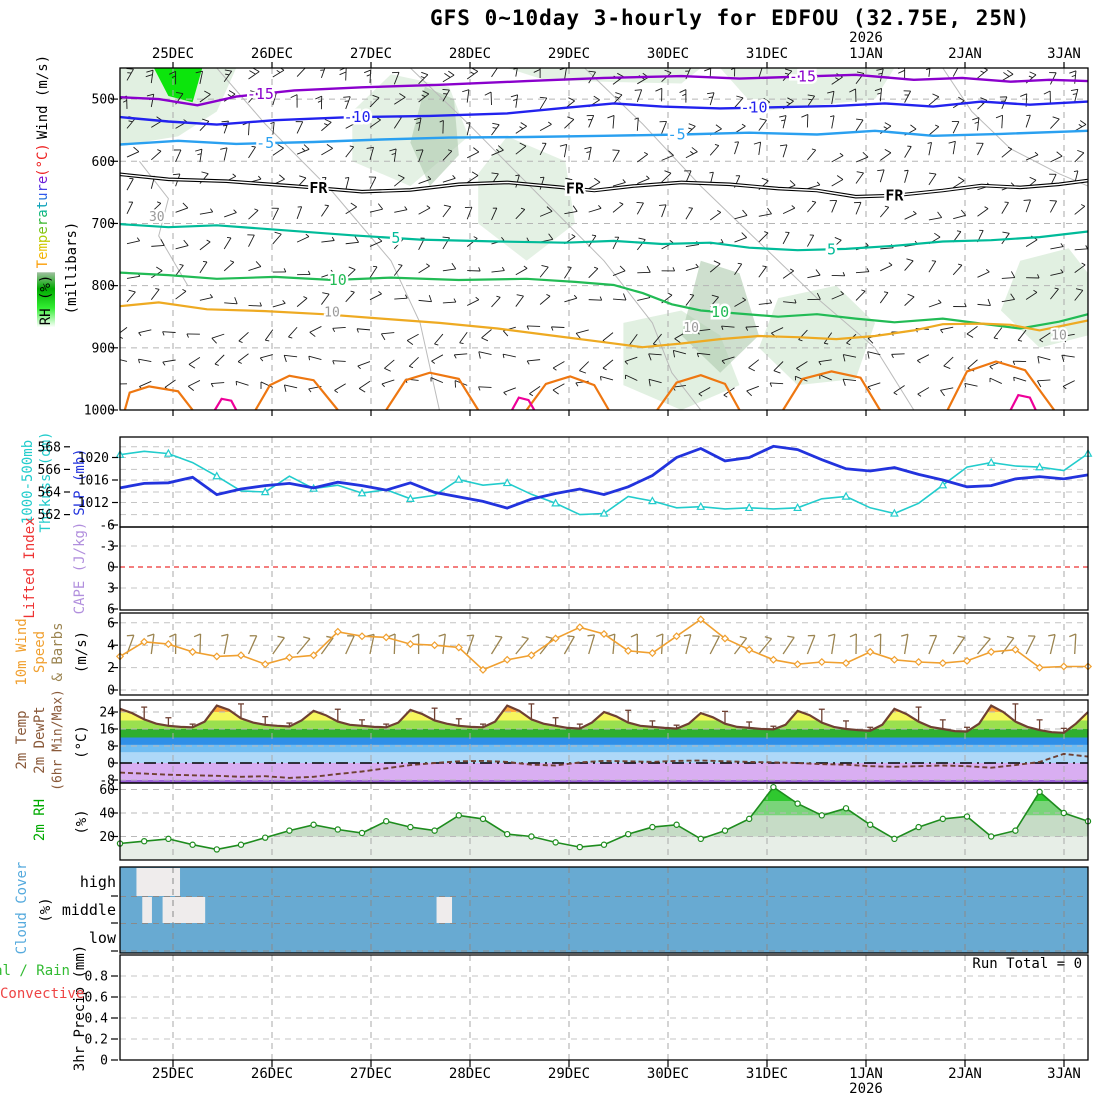 This screenshot has height=1100, width=1100. I want to click on axis-tick-label: 0.4, so click(97, 1019).